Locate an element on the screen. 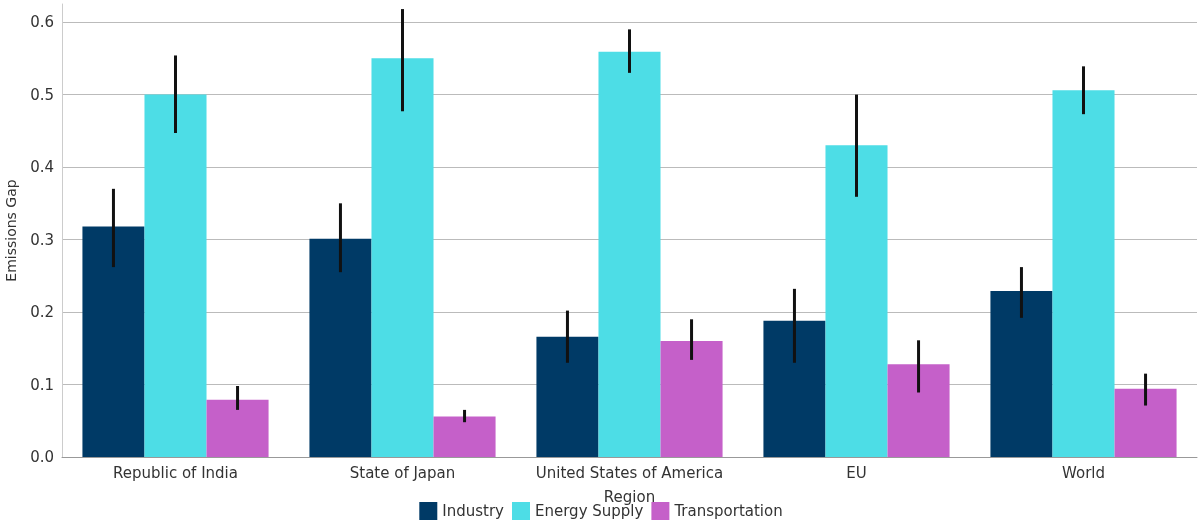 Image resolution: width=1202 pixels, height=527 pixels. y-tick-label: 0.6 is located at coordinates (42, 22).